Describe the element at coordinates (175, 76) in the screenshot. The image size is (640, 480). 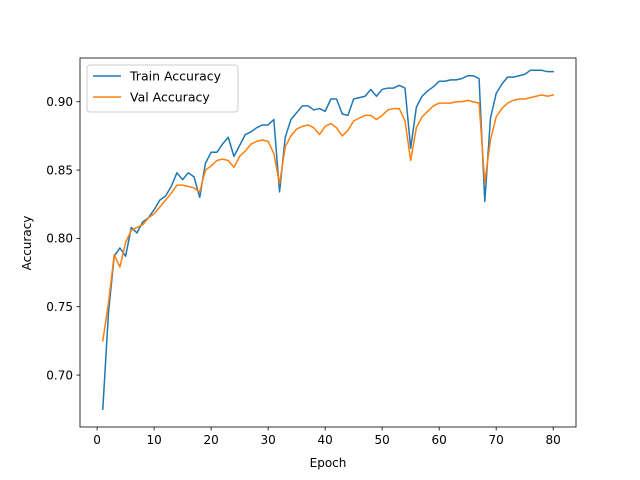
I see `legend-label: Train Accuracy` at that location.